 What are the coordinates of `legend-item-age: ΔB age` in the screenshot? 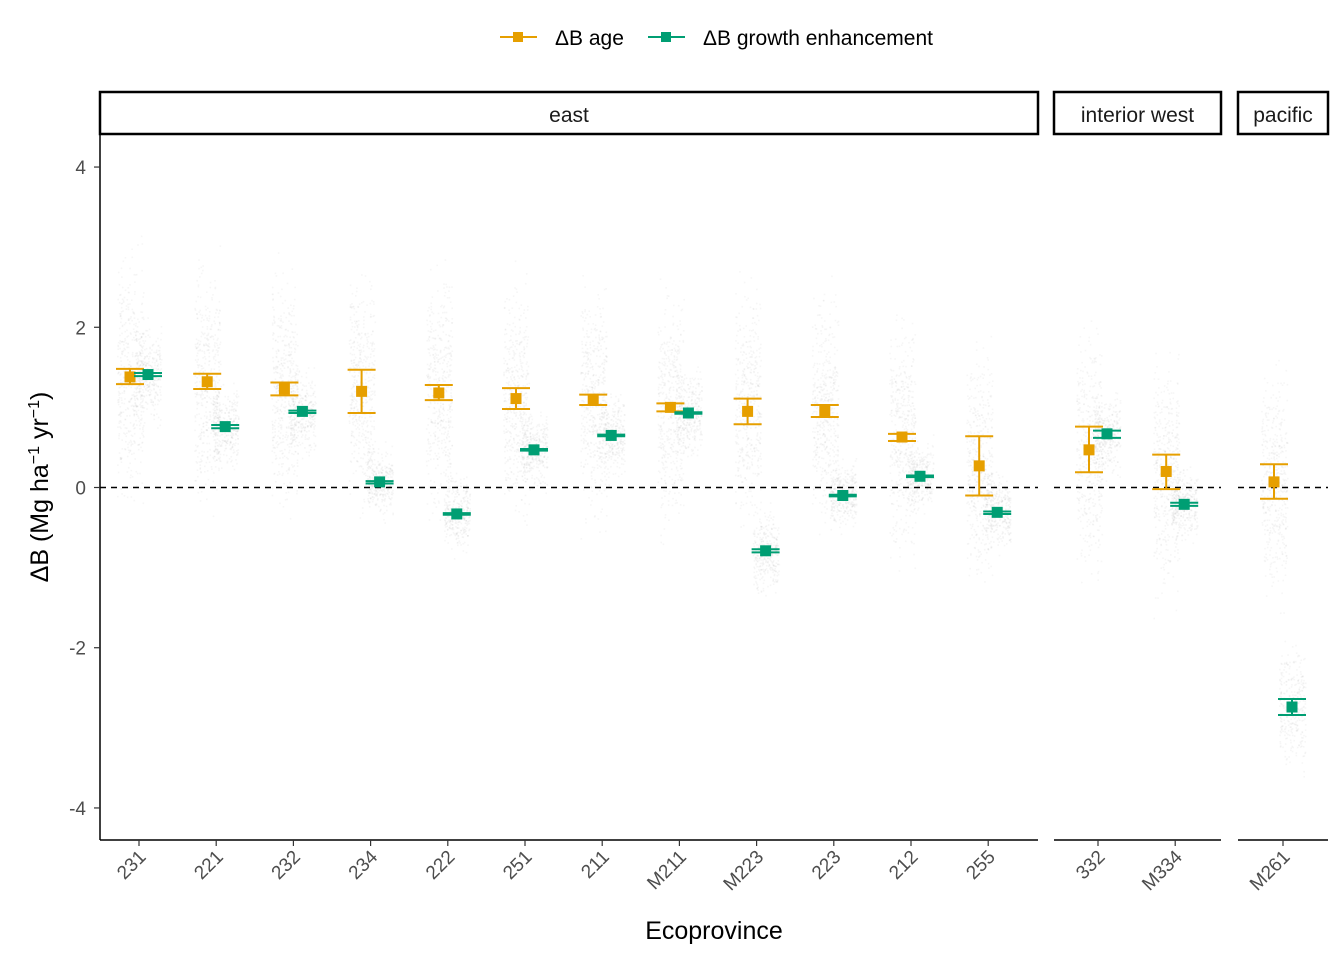 It's located at (562, 38).